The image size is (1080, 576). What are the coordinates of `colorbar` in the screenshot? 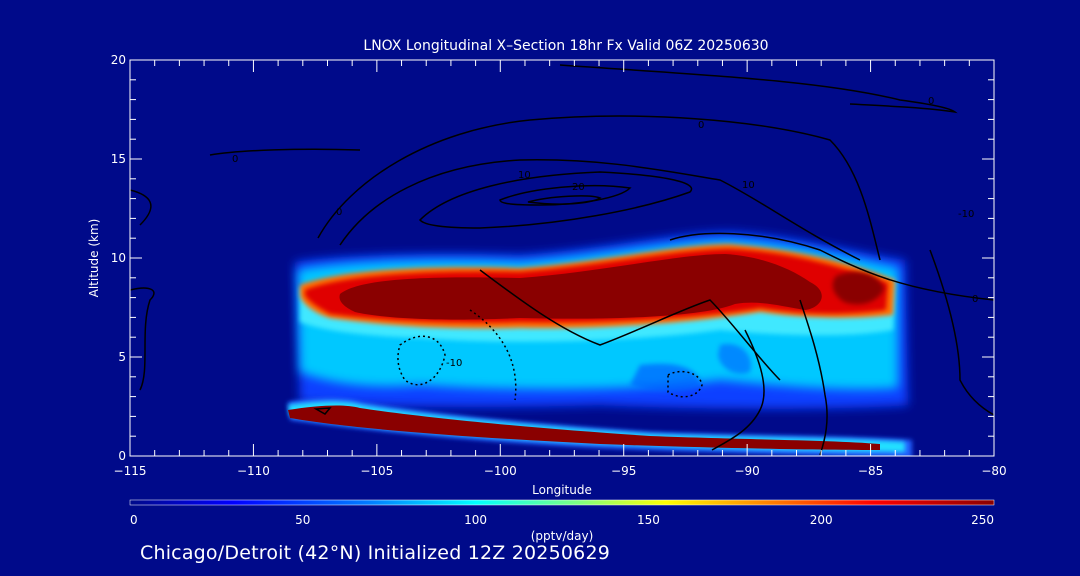 It's located at (562, 502).